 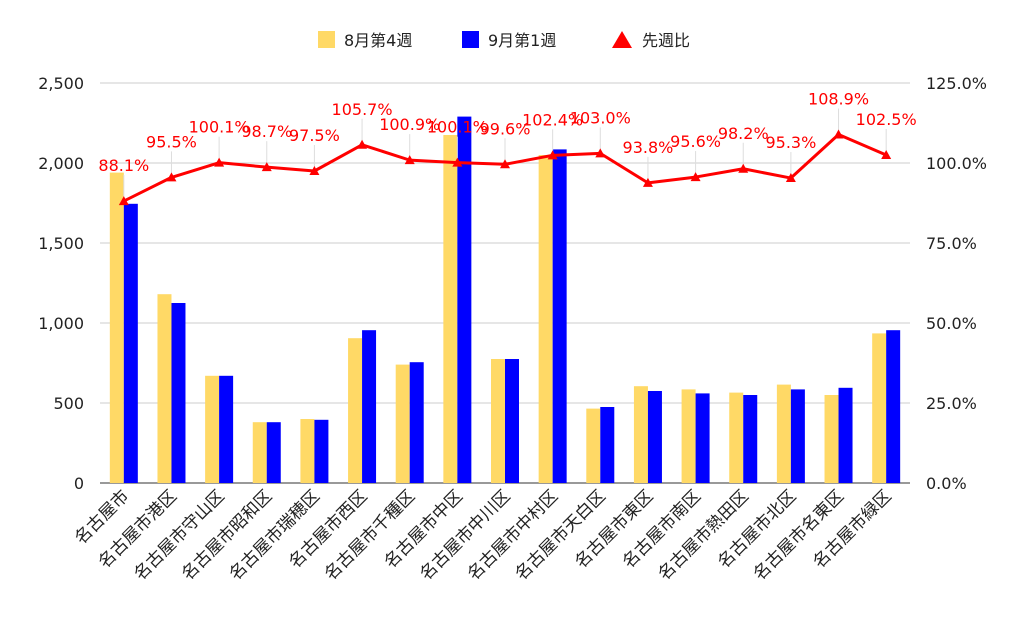 I want to click on ratio-data-label: 103.0%, so click(x=600, y=117).